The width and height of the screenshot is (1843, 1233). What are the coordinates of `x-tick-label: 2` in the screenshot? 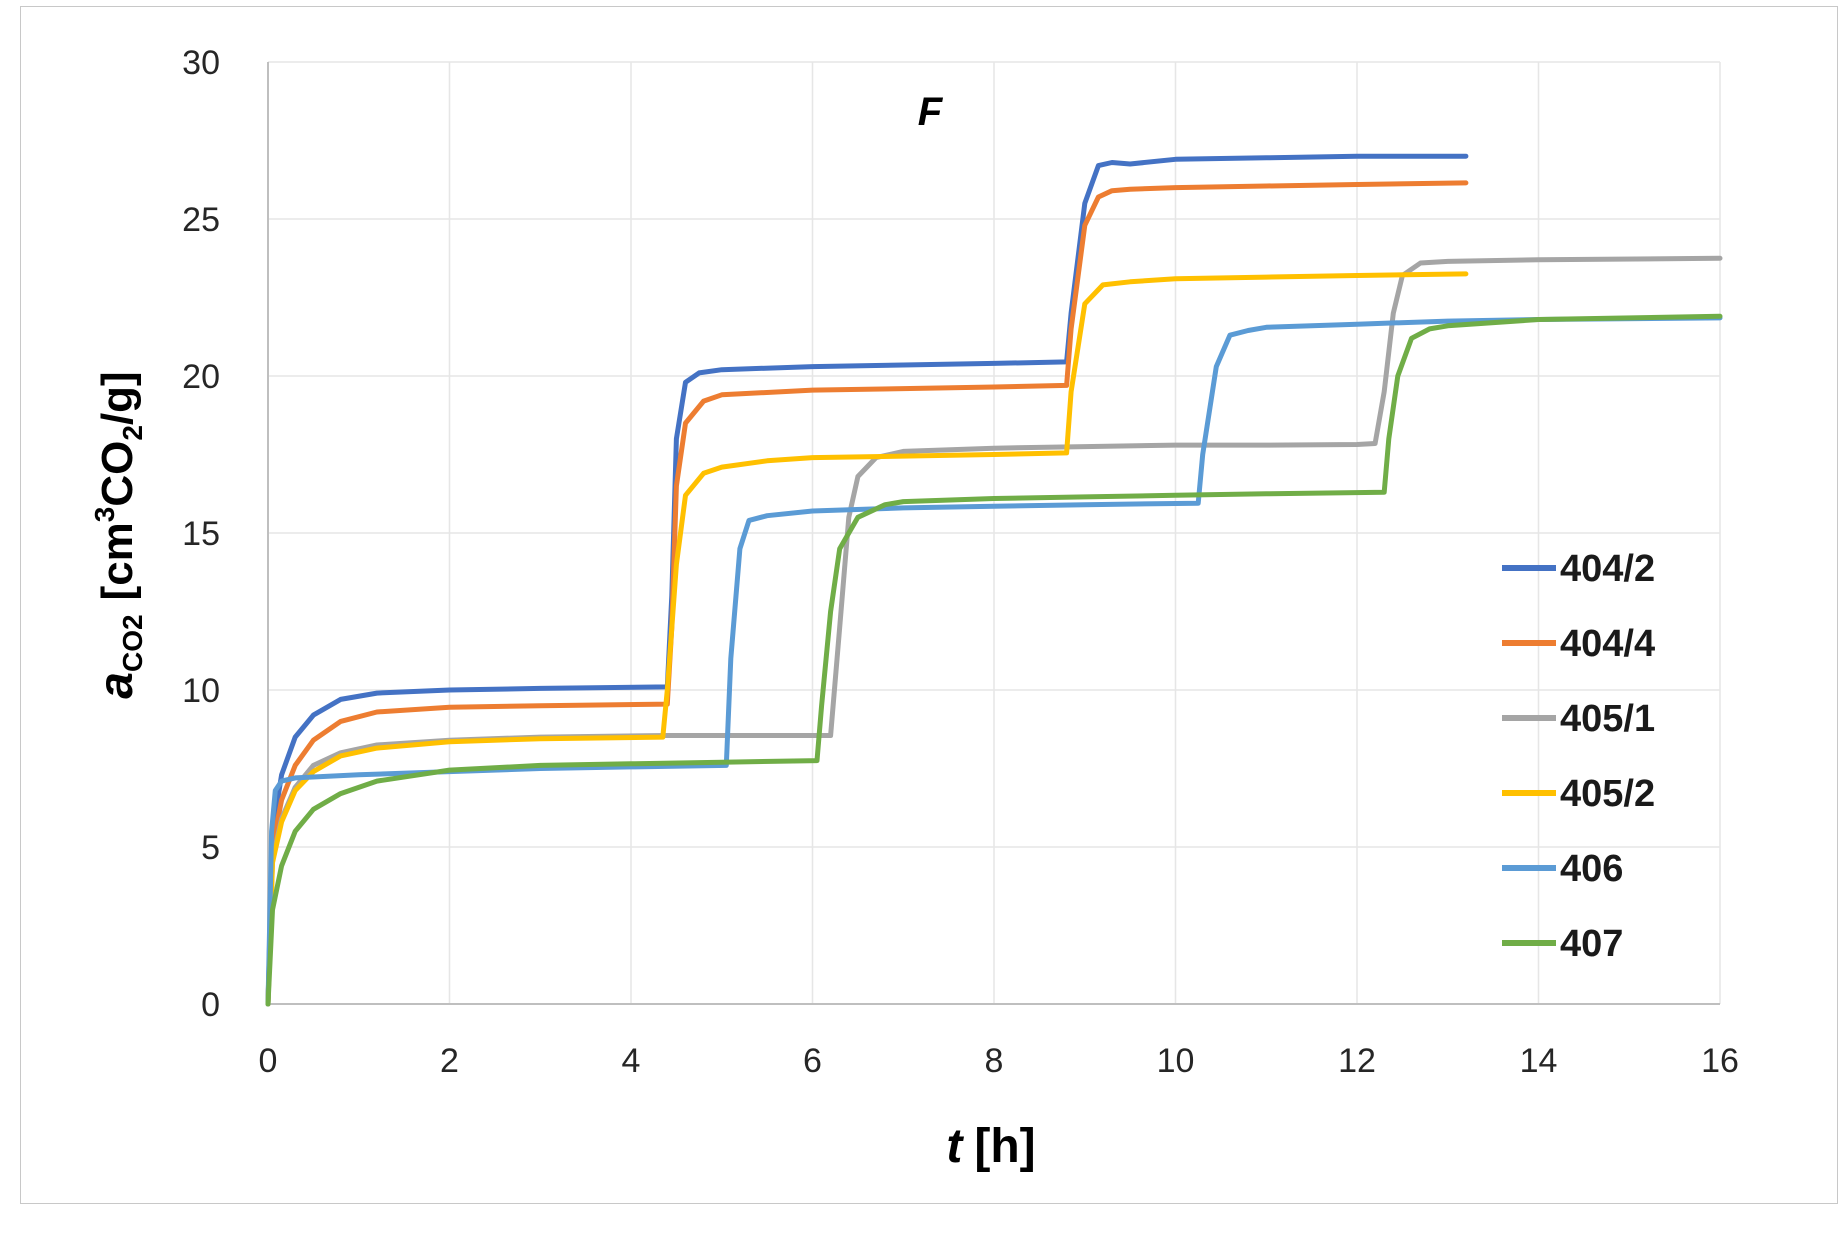 It's located at (449, 1061).